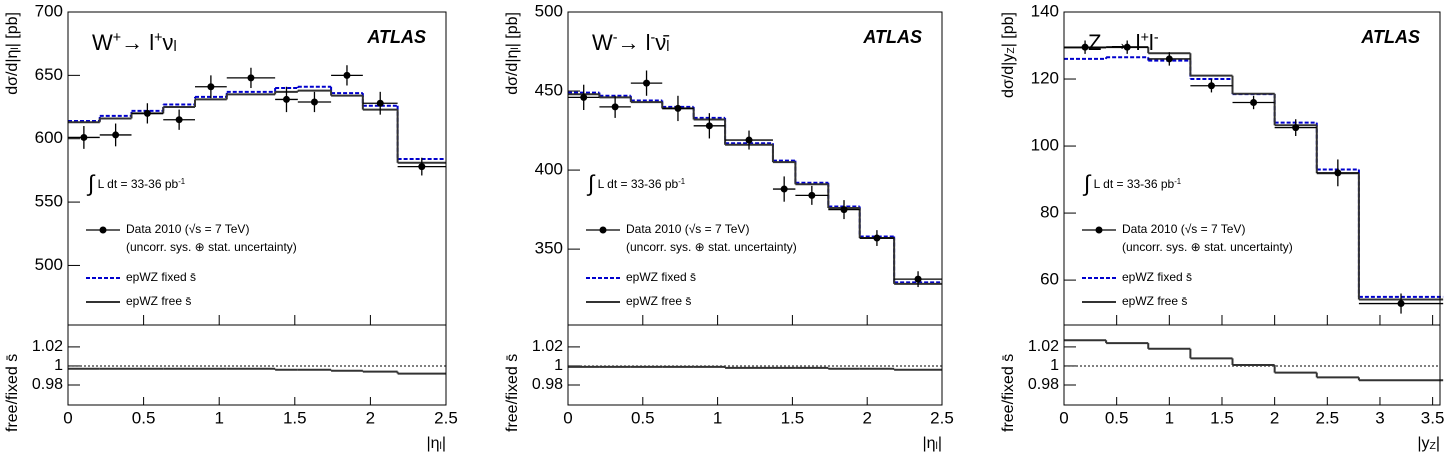 This screenshot has width=1446, height=462. I want to click on y-axis-title-part: dσ/d|η, so click(12, 72).